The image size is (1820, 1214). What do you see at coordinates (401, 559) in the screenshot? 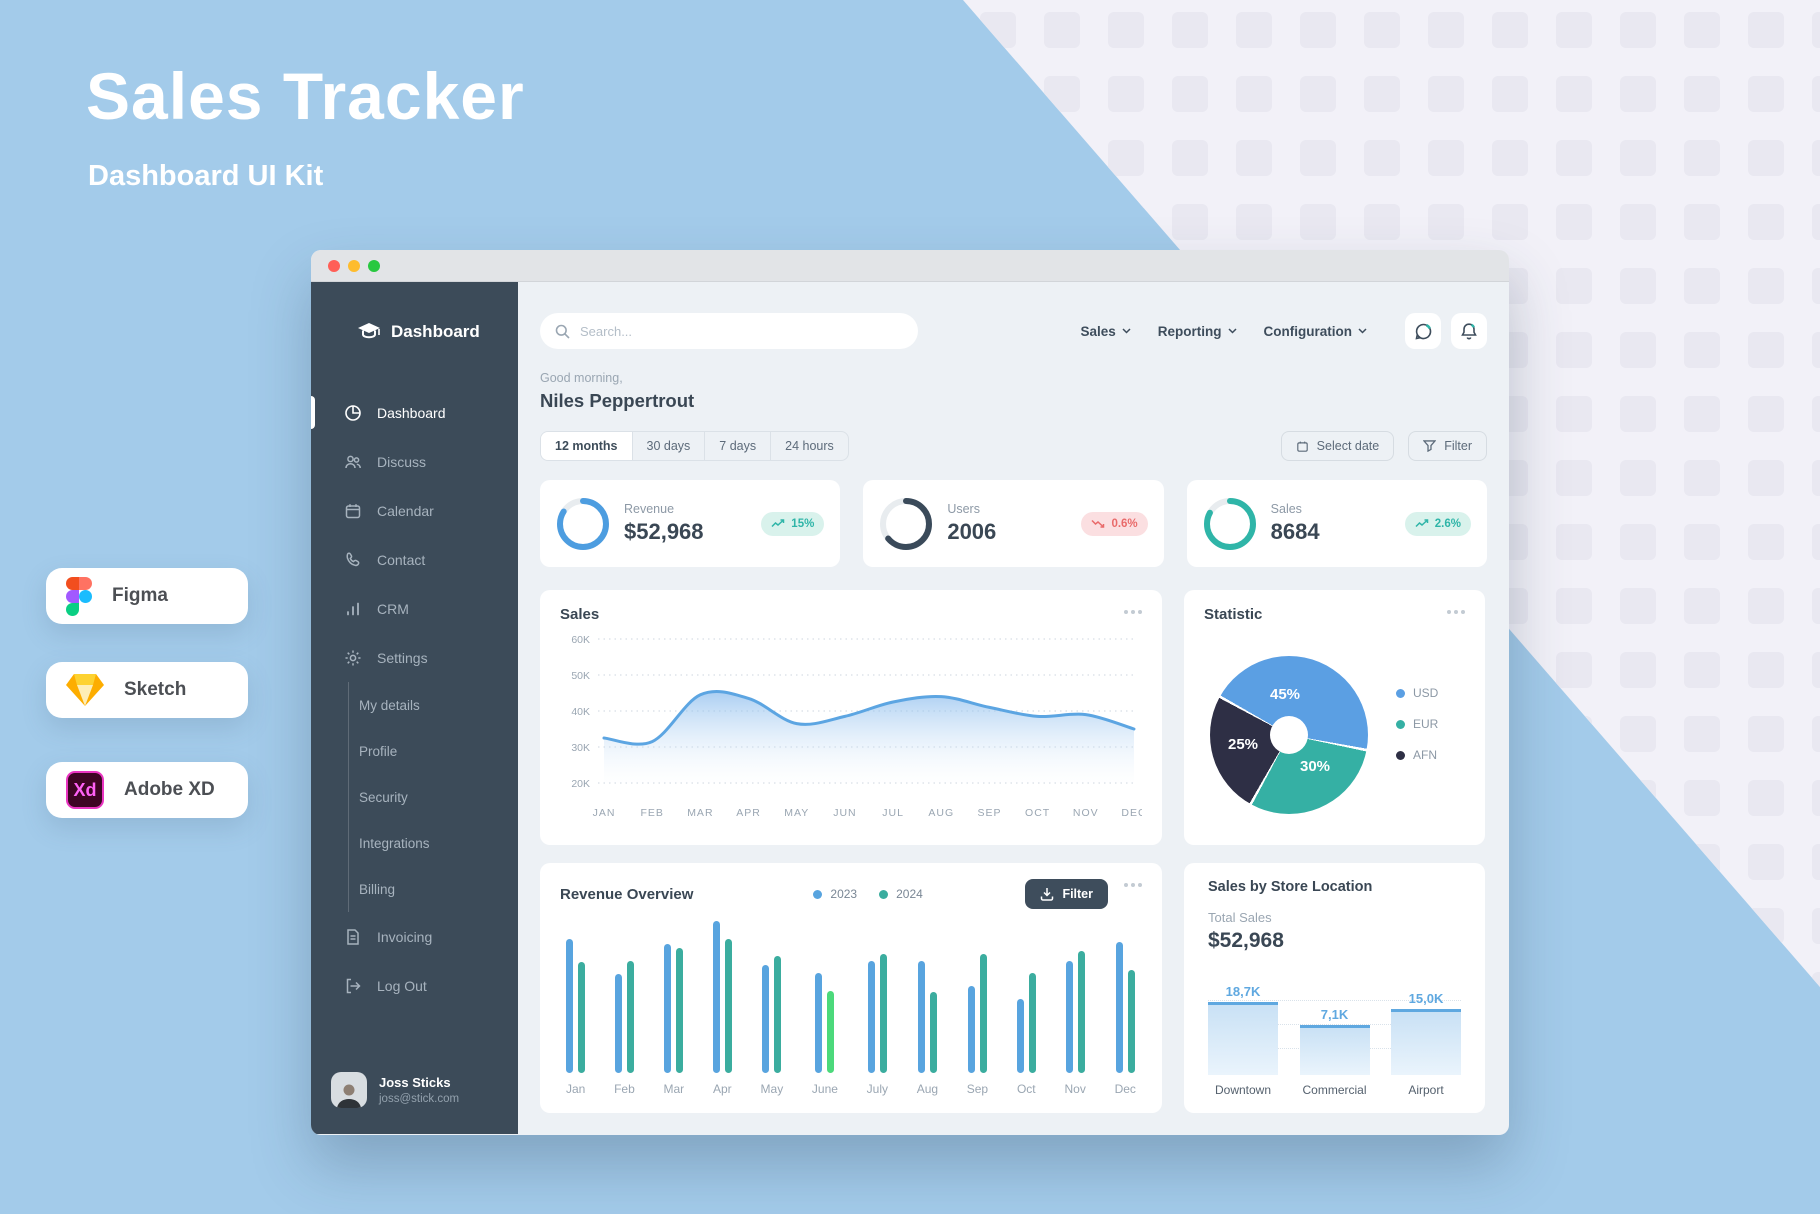
I see `sidebar-item-label: Contact` at bounding box center [401, 559].